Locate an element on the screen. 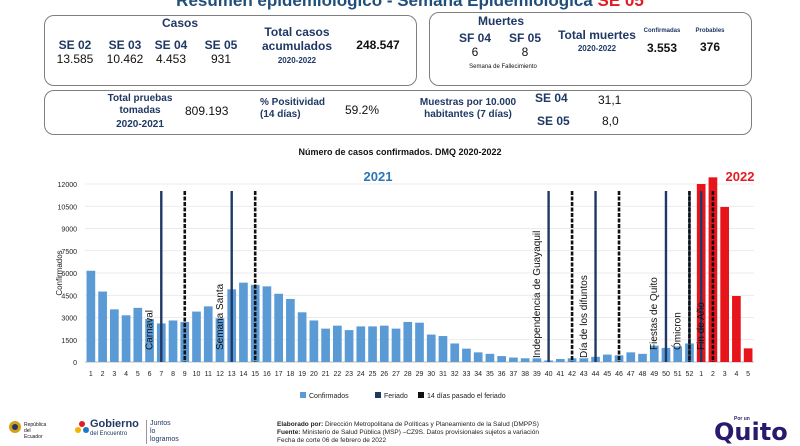 Image resolution: width=800 pixels, height=446 pixels. y-tick-label: 9000 is located at coordinates (69, 230).